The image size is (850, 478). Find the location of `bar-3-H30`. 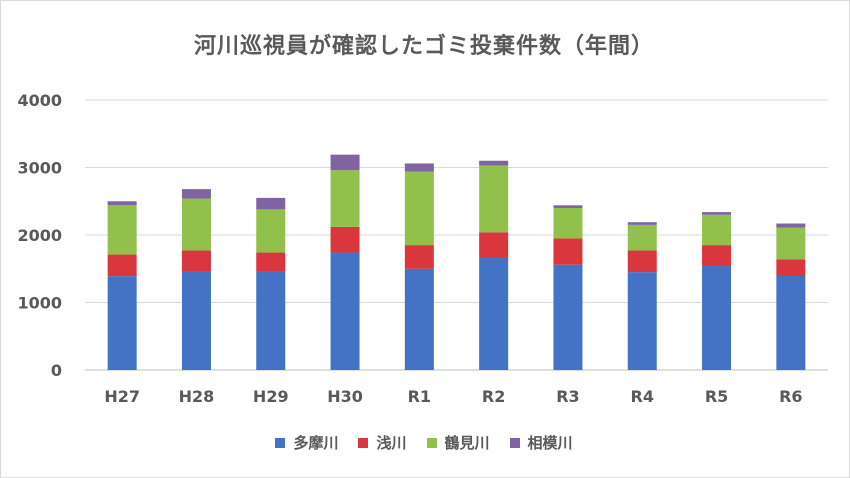

bar-3-H30 is located at coordinates (345, 198).